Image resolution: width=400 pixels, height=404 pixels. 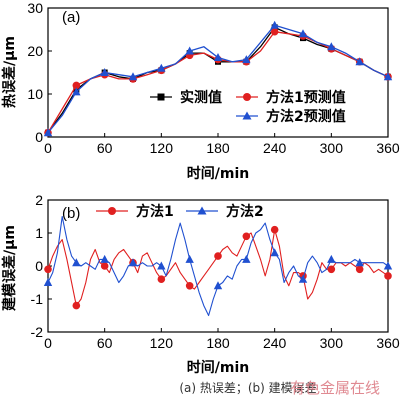 I want to click on y-tick-label: 30, so click(x=35, y=8).